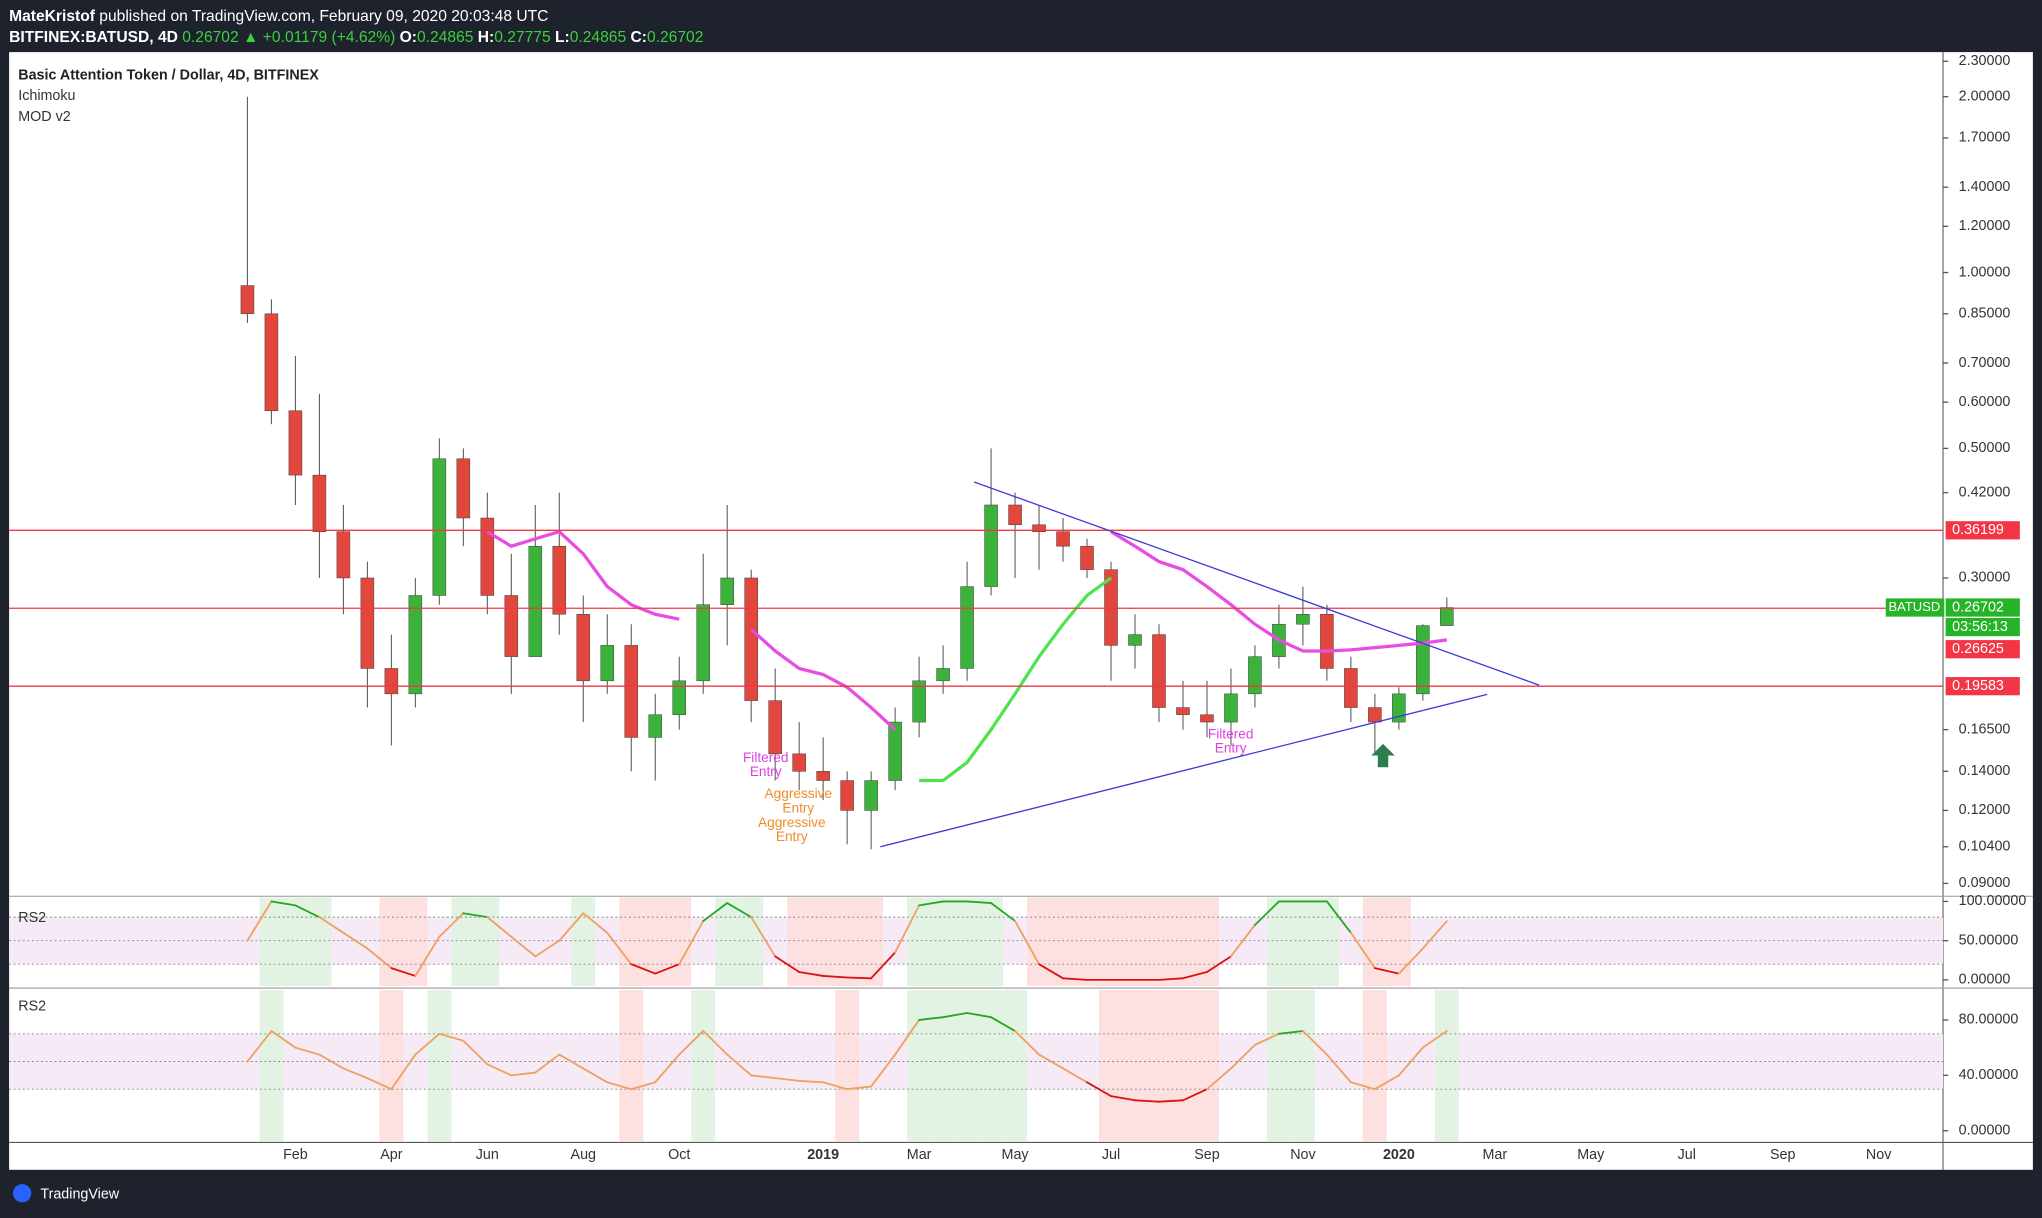 The width and height of the screenshot is (2042, 1218). What do you see at coordinates (1985, 1131) in the screenshot?
I see `y-tick-label: 0.00000` at bounding box center [1985, 1131].